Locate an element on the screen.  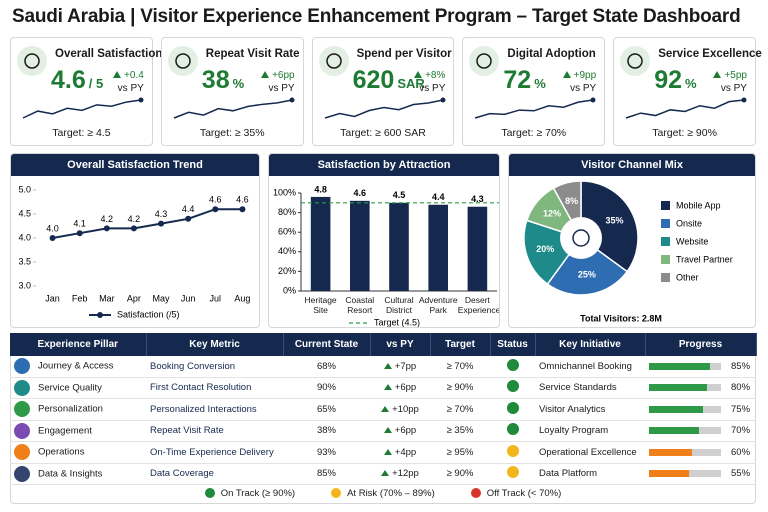
legend-label: Travel Partner is located at coordinates (704, 259).